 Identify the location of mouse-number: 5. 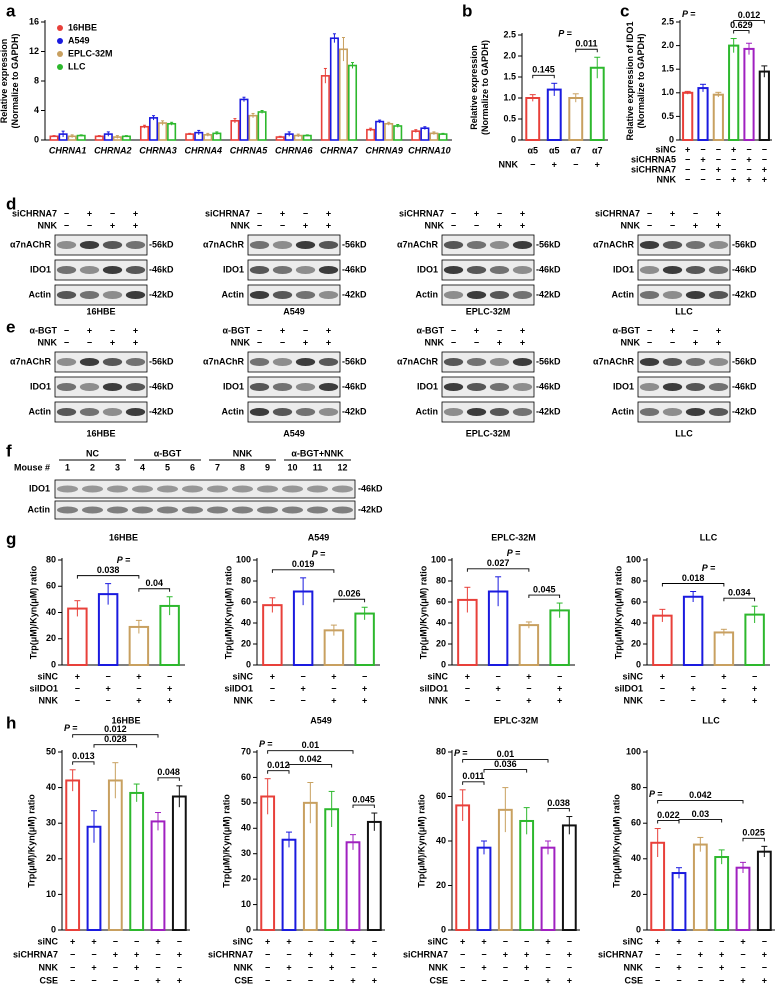
(167, 467).